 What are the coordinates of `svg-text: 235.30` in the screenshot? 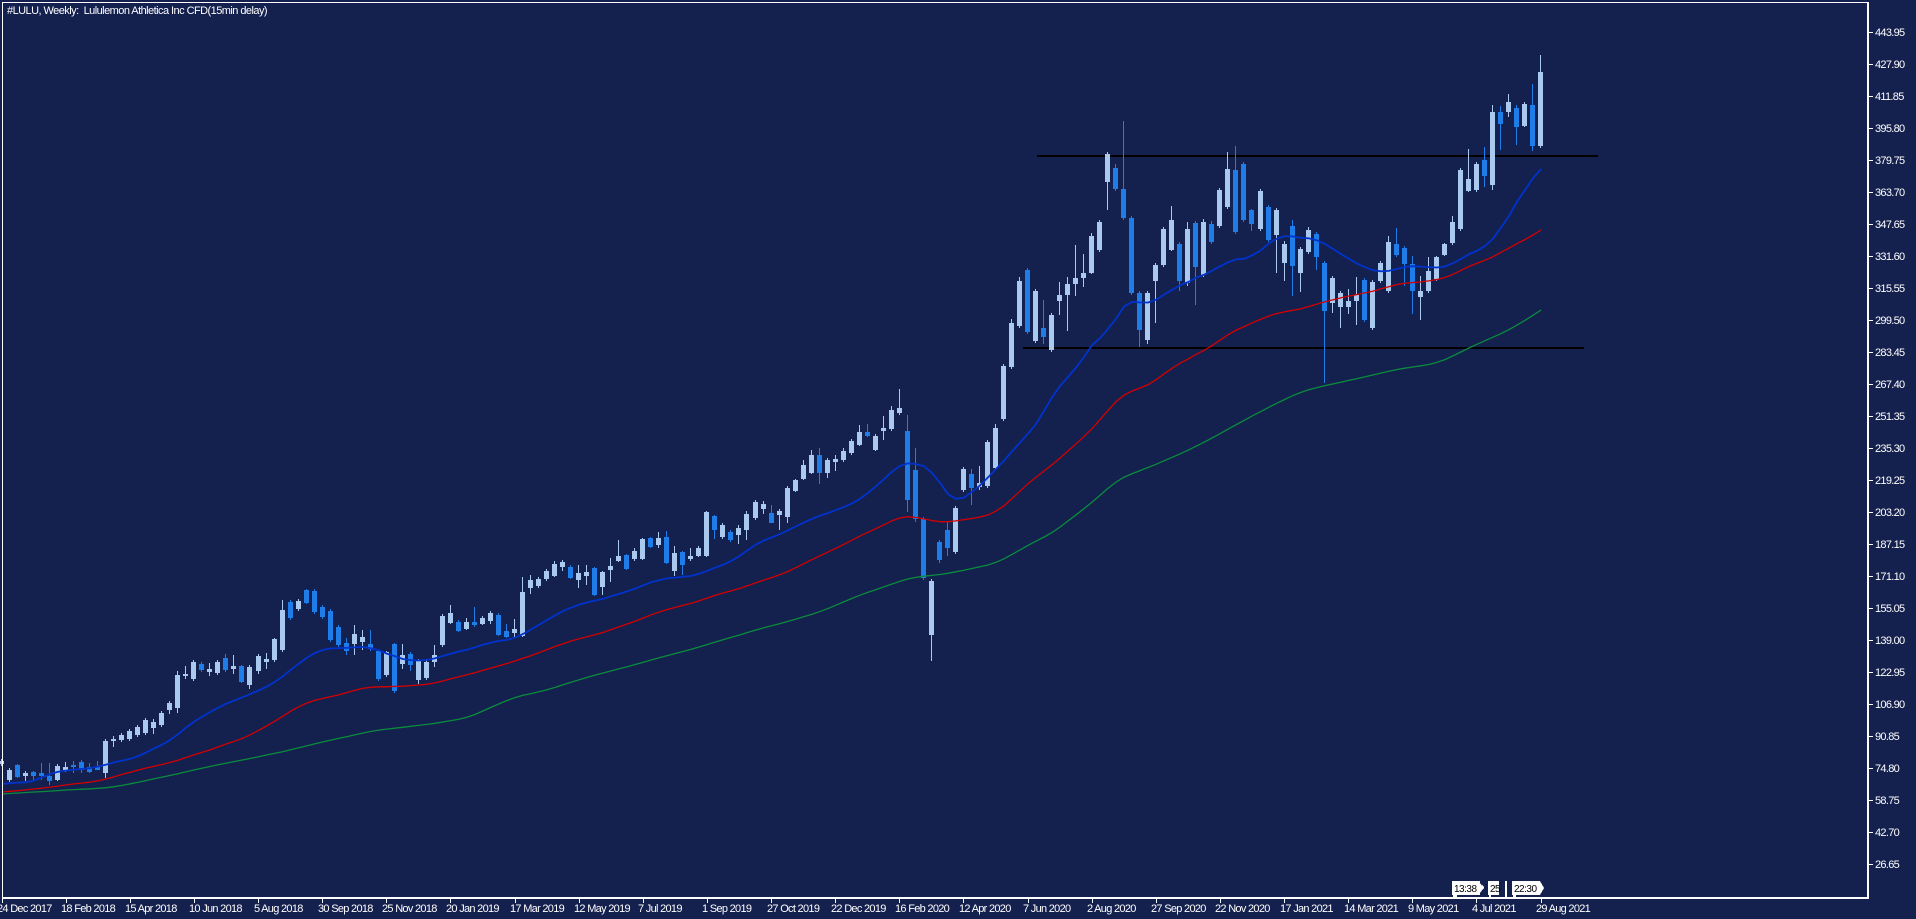 It's located at (1890, 449).